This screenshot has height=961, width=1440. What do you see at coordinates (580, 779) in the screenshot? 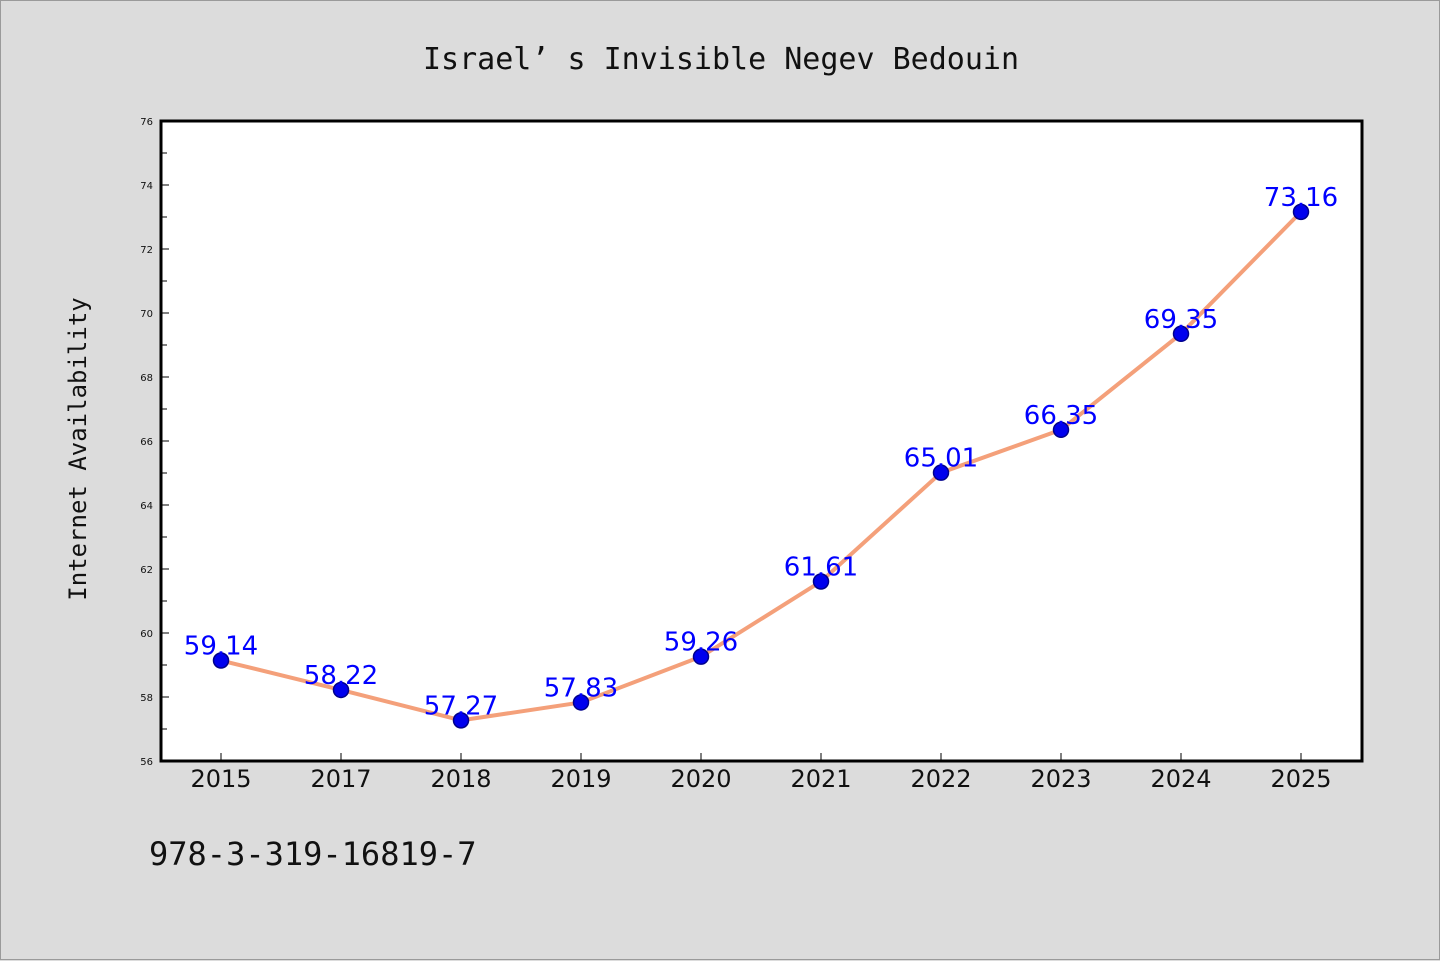
I see `x-tick-label: 2019` at bounding box center [580, 779].